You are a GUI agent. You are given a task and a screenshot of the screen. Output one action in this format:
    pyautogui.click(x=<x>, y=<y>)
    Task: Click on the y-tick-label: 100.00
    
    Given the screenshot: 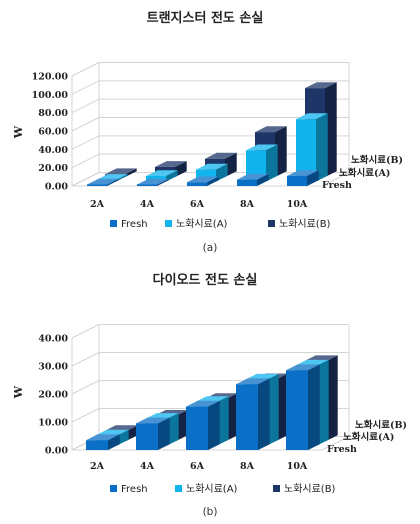 What is the action you would take?
    pyautogui.click(x=50, y=95)
    